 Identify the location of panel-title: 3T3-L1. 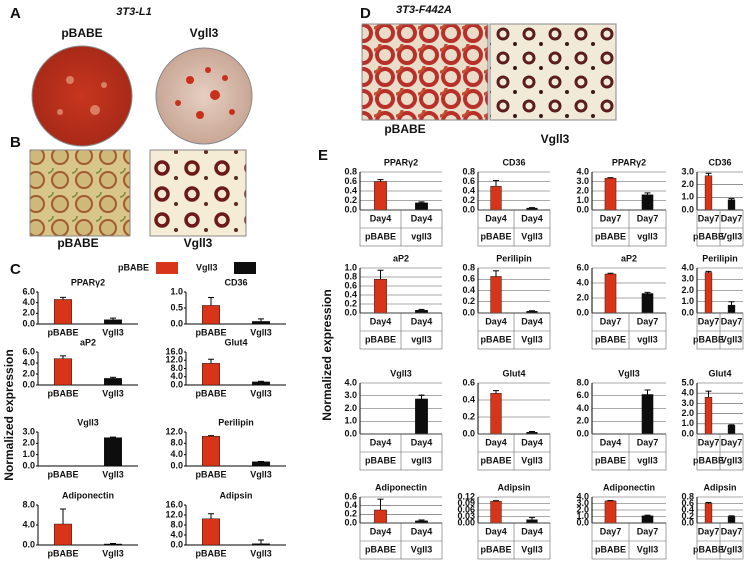
(133, 12).